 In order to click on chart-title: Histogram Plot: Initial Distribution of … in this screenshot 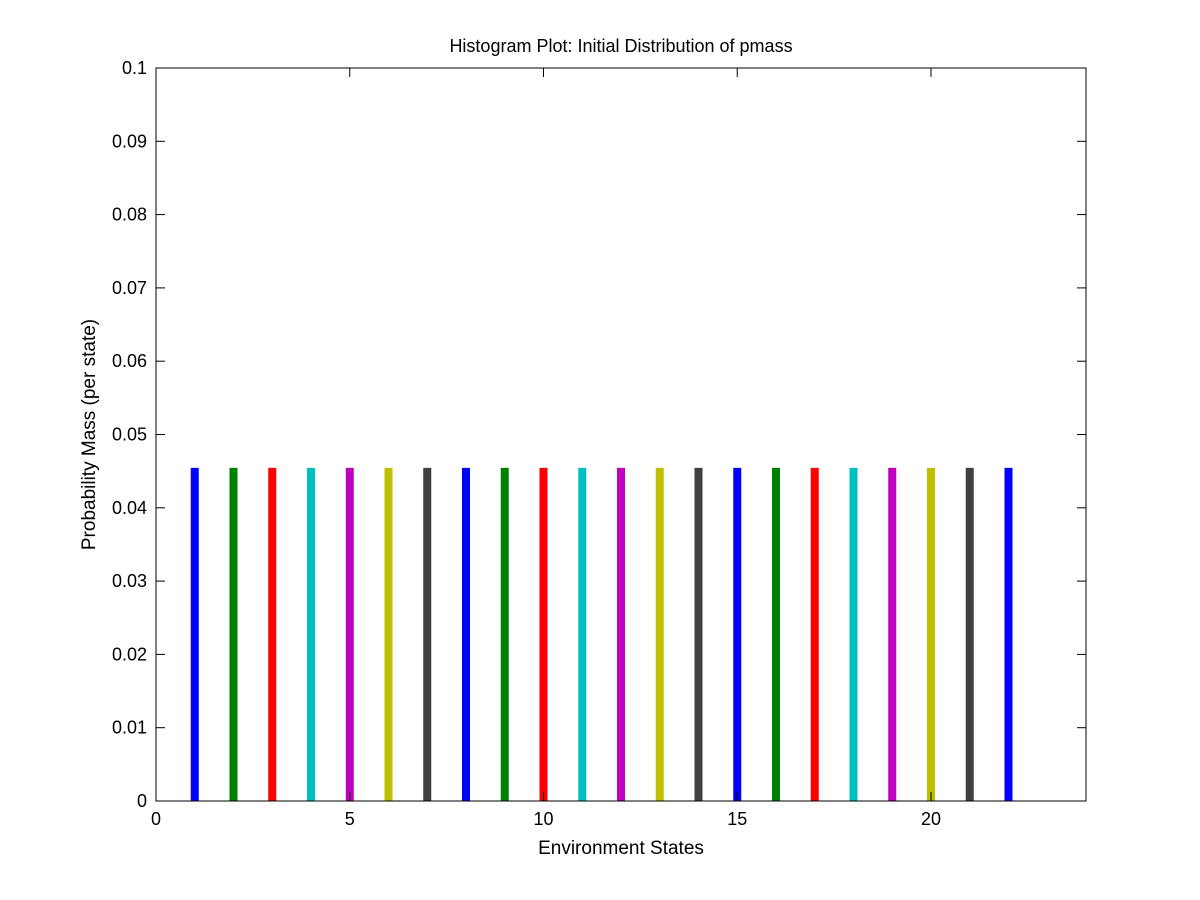, I will do `click(620, 46)`.